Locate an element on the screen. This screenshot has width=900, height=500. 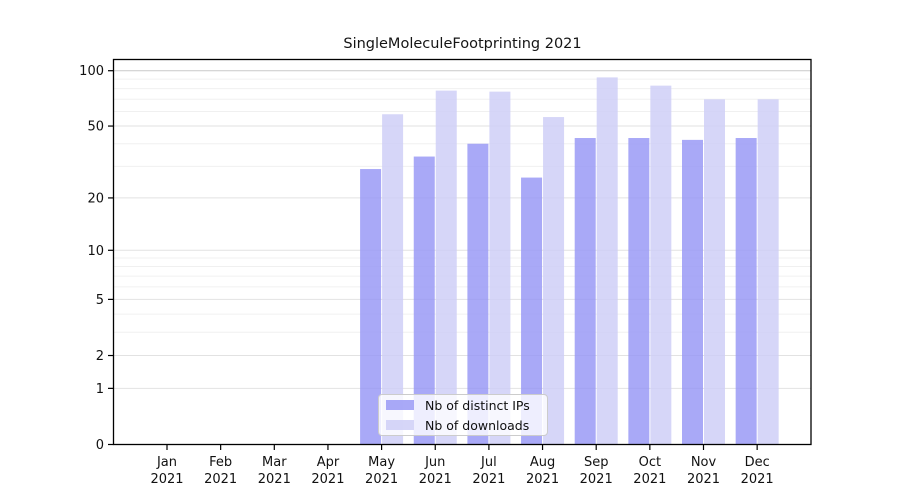
bar-distinct-ips-May-2021 is located at coordinates (371, 307).